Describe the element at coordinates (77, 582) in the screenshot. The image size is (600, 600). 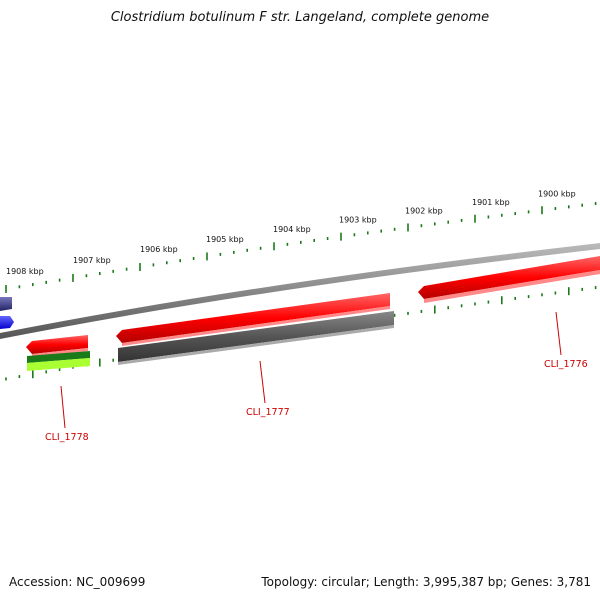
I see `accession-text: Accession: NC_009699` at that location.